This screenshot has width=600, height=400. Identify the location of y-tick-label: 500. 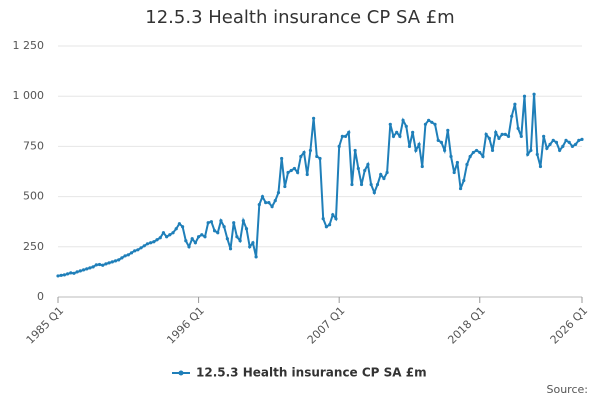
(33, 196).